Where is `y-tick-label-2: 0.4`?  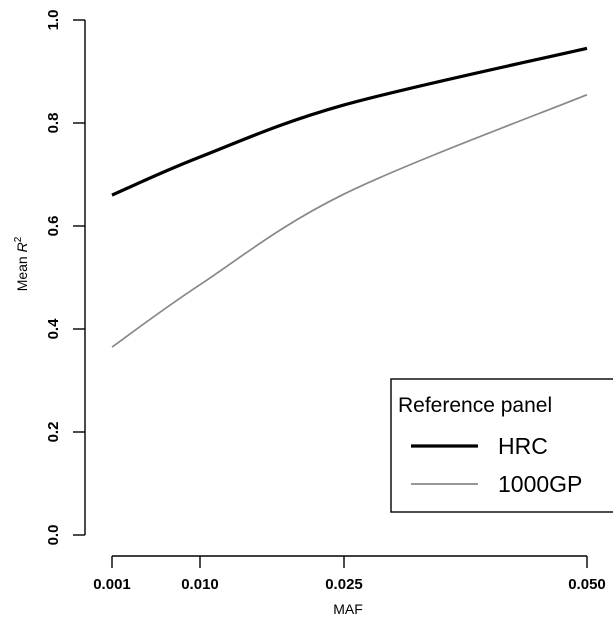
y-tick-label-2: 0.4 is located at coordinates (53, 329).